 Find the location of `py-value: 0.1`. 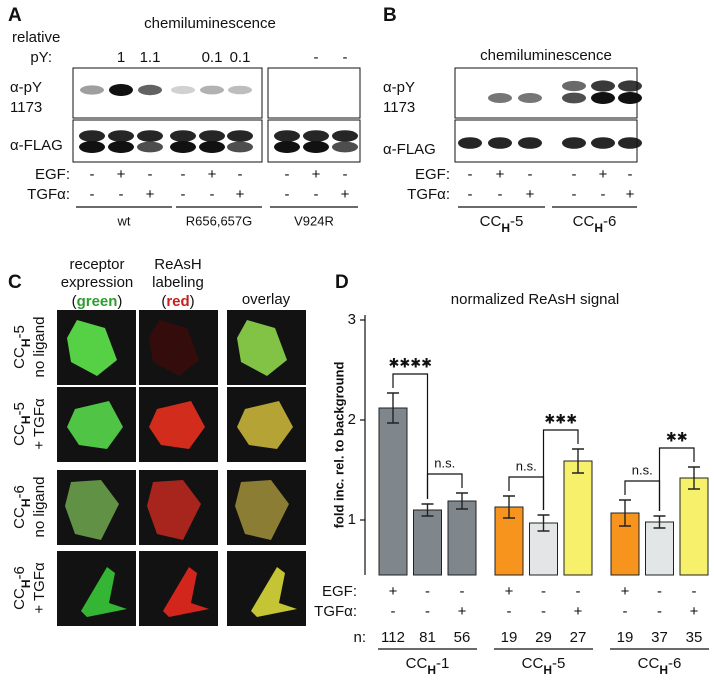

py-value: 0.1 is located at coordinates (212, 57).